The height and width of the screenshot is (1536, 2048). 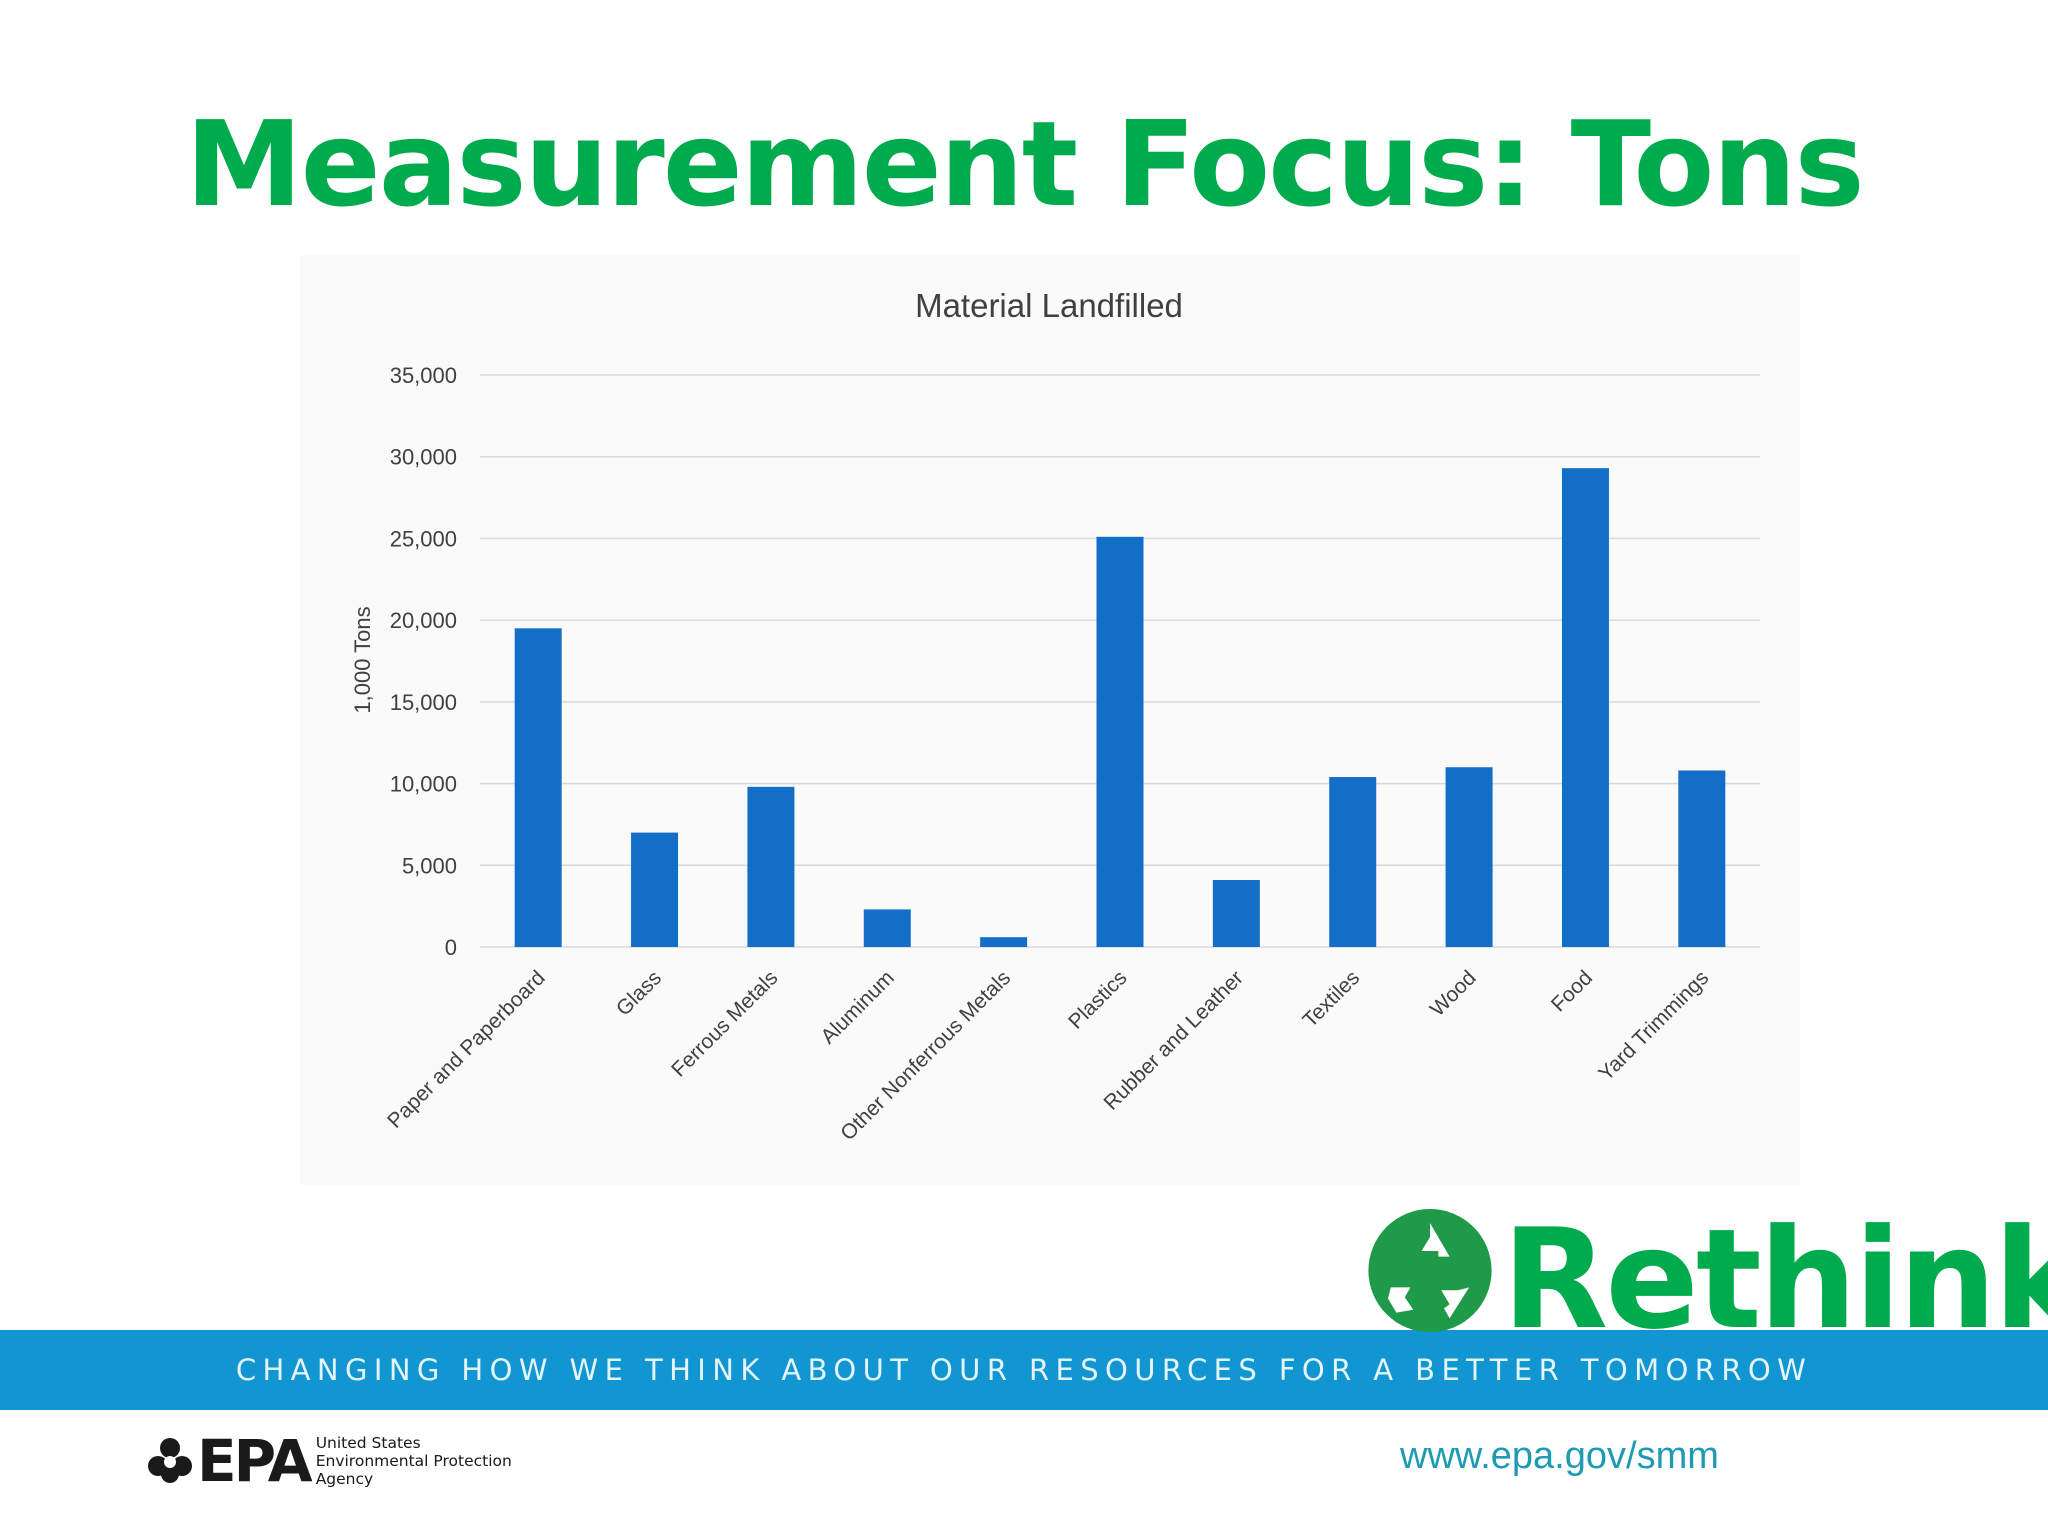 What do you see at coordinates (1453, 993) in the screenshot?
I see `x-tick-label: Wood` at bounding box center [1453, 993].